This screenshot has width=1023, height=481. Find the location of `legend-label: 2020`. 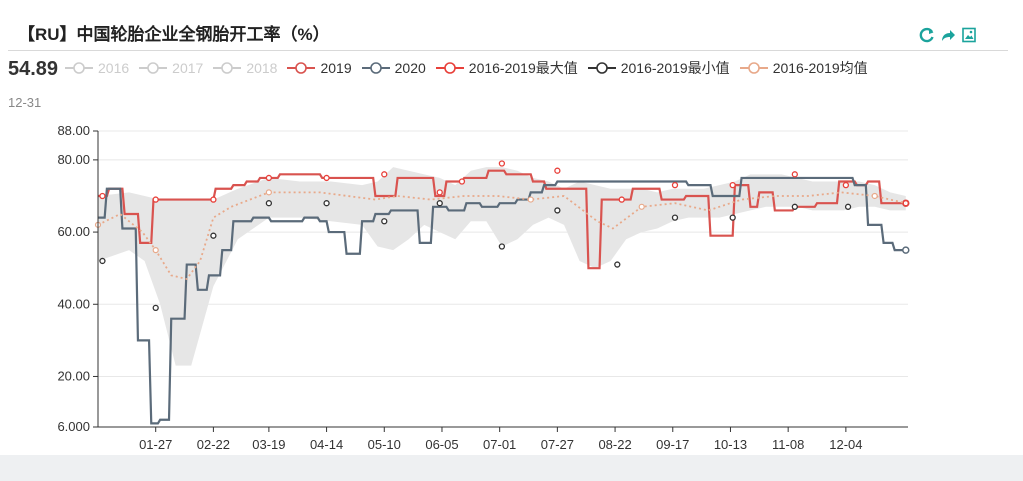

legend-label: 2020 is located at coordinates (410, 68).